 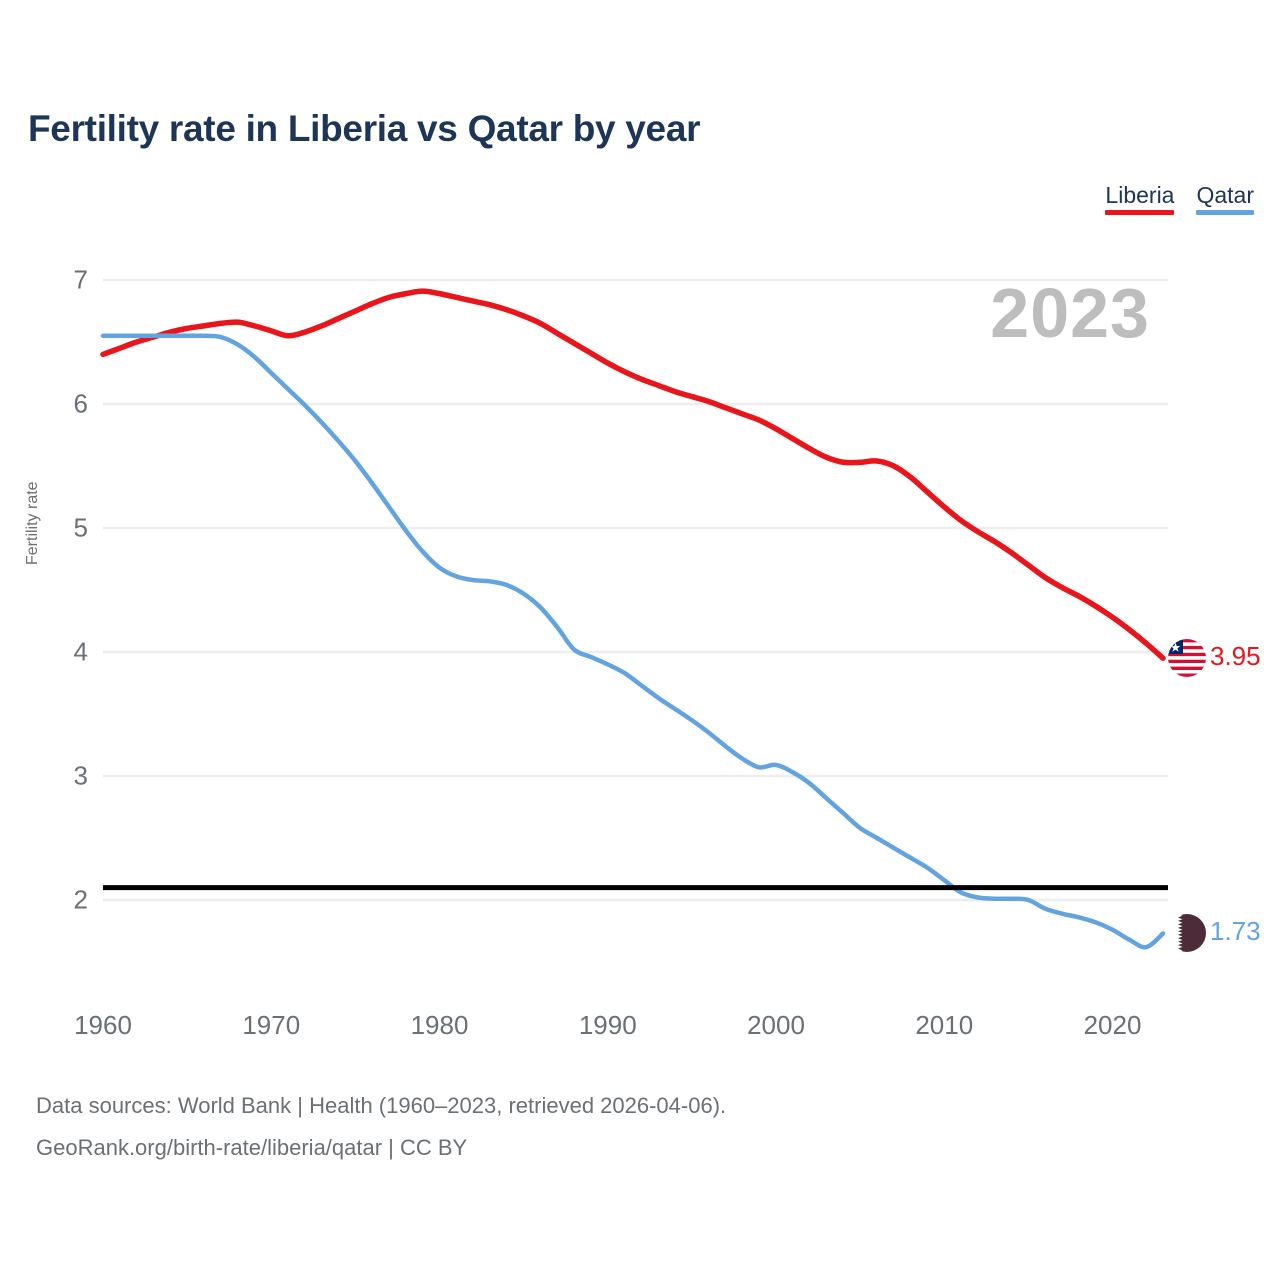 I want to click on y-tick-5: 5, so click(x=80, y=527).